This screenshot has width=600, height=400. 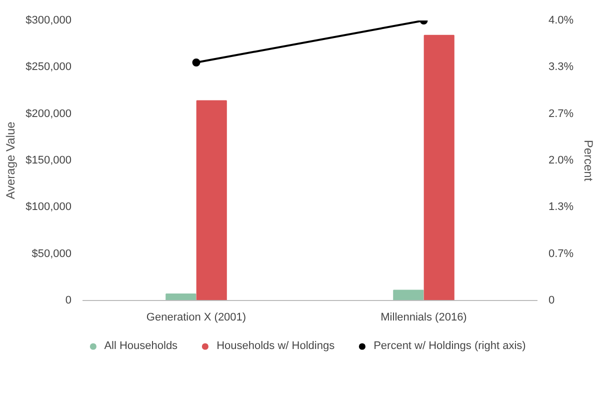 I want to click on y-tick-label: $100,000, so click(x=49, y=207).